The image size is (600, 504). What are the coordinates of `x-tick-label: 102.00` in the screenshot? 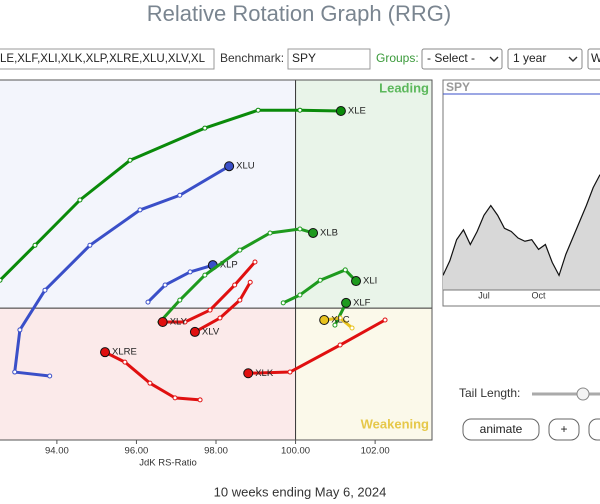 It's located at (375, 451).